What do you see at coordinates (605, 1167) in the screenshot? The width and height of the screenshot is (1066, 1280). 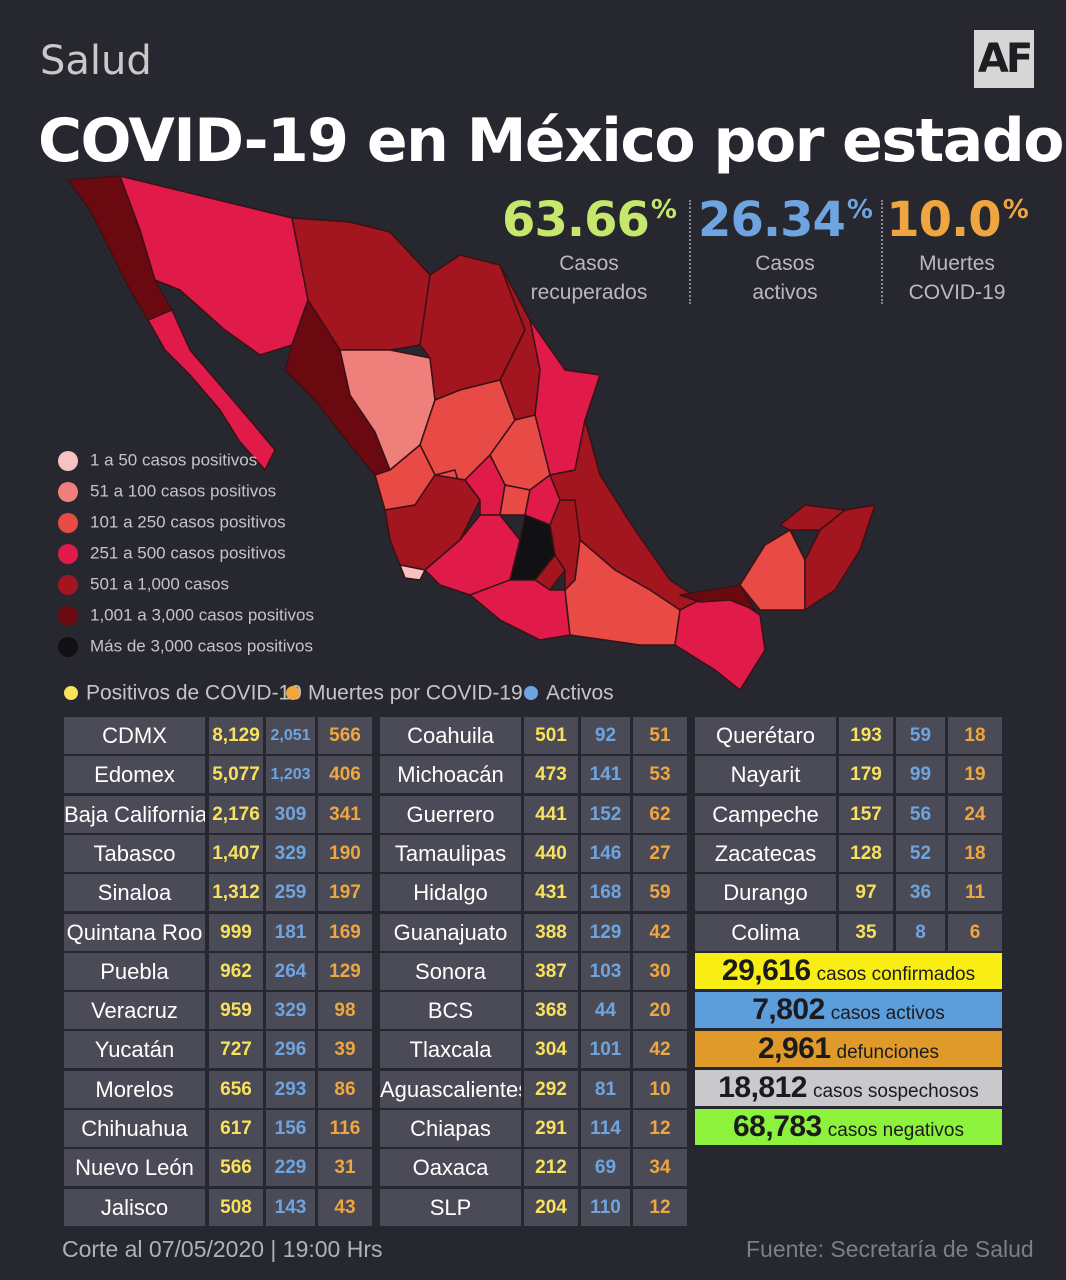 I see `active-cell: 69` at bounding box center [605, 1167].